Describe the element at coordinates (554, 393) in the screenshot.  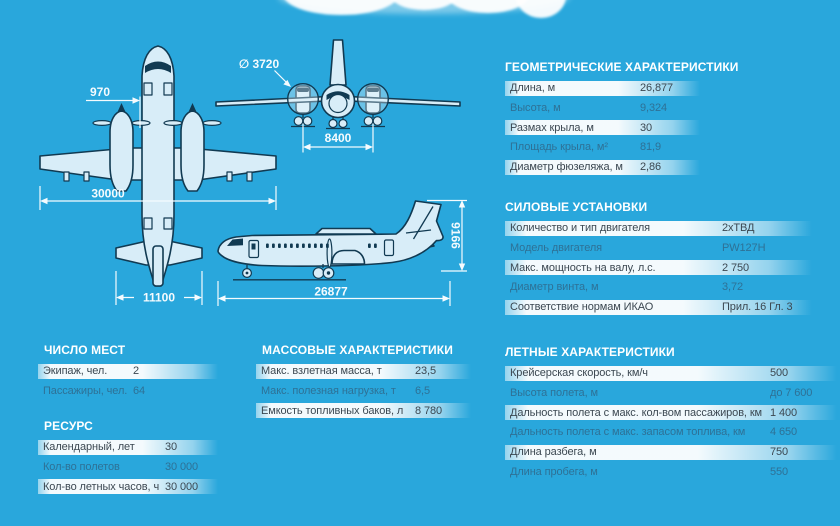
I see `row-label: Высота полета, м` at that location.